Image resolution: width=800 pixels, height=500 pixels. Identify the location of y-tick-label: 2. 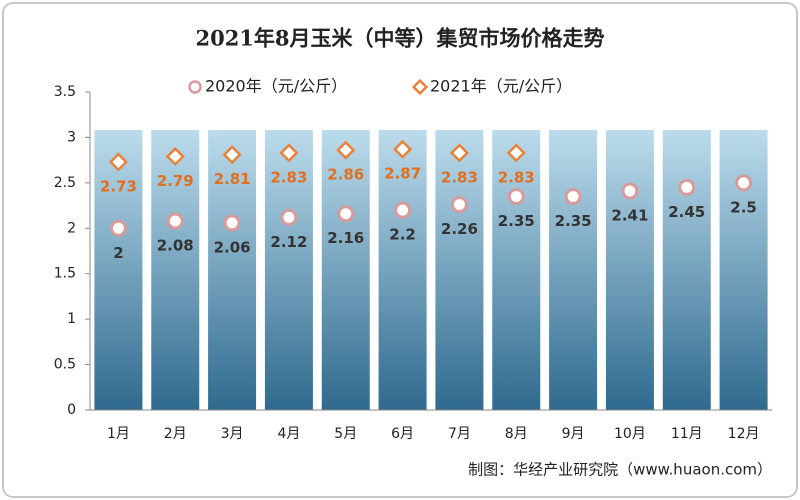
(71, 228).